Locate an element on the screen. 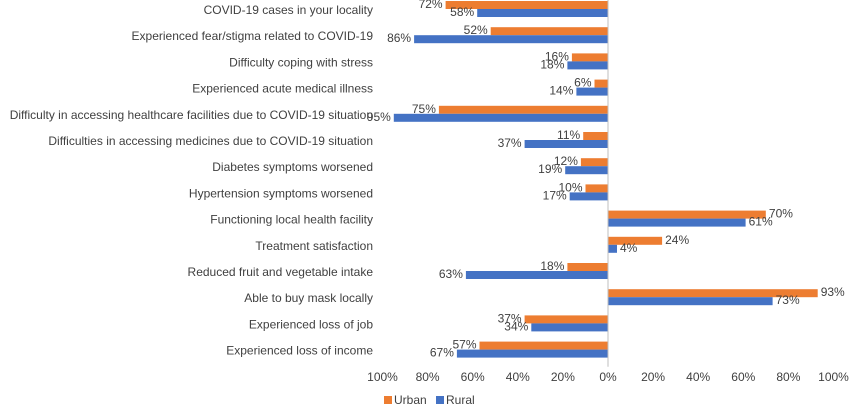  data-label-rural: 19% is located at coordinates (550, 169).